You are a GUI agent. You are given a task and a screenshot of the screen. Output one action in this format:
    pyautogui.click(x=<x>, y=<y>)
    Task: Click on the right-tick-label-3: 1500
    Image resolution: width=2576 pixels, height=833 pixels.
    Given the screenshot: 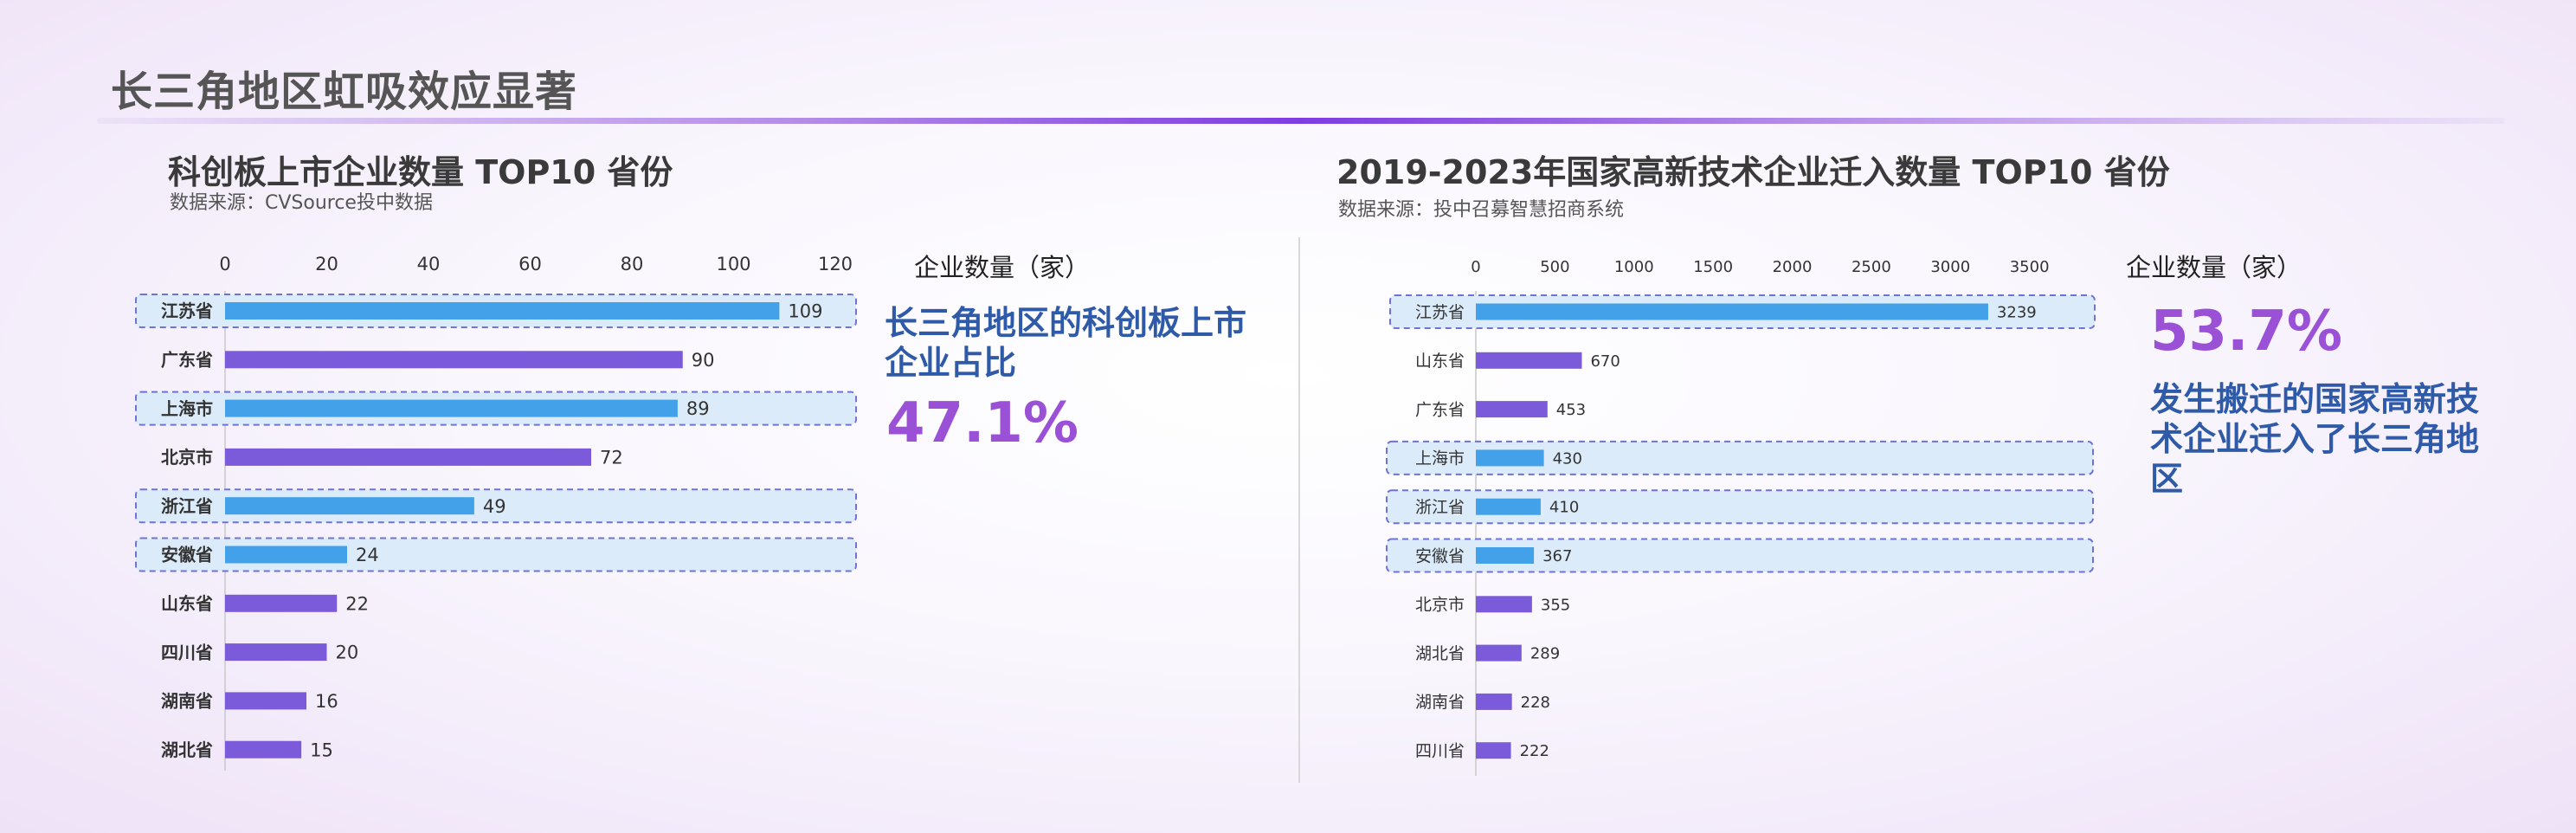 What is the action you would take?
    pyautogui.click(x=1713, y=267)
    